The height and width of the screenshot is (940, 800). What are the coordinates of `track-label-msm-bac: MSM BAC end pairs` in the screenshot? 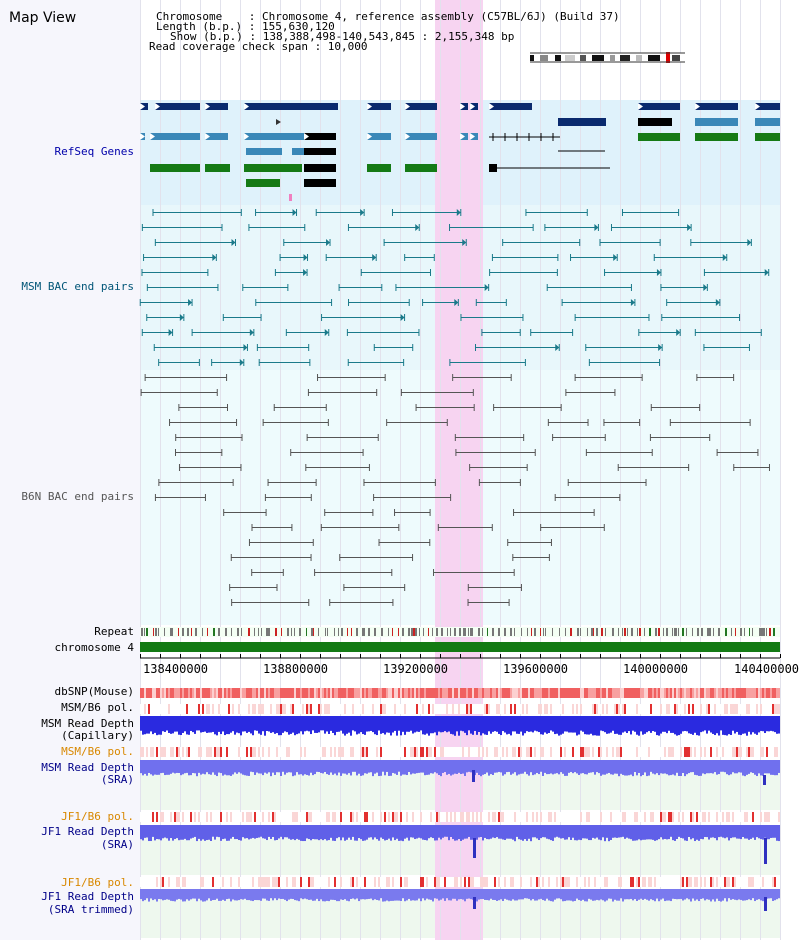 It's located at (77, 286).